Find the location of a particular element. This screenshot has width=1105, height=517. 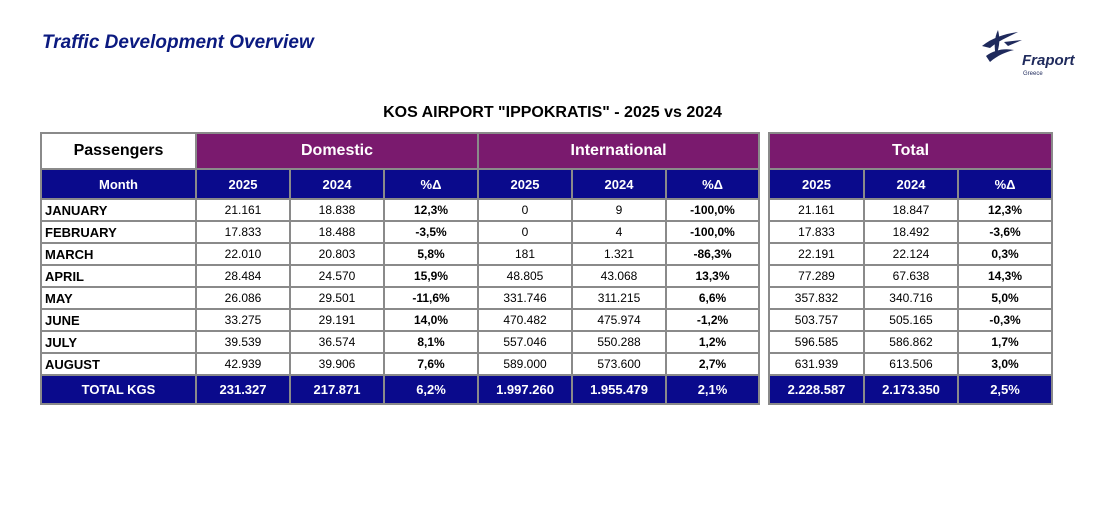

month-cell: APRIL is located at coordinates (118, 276).